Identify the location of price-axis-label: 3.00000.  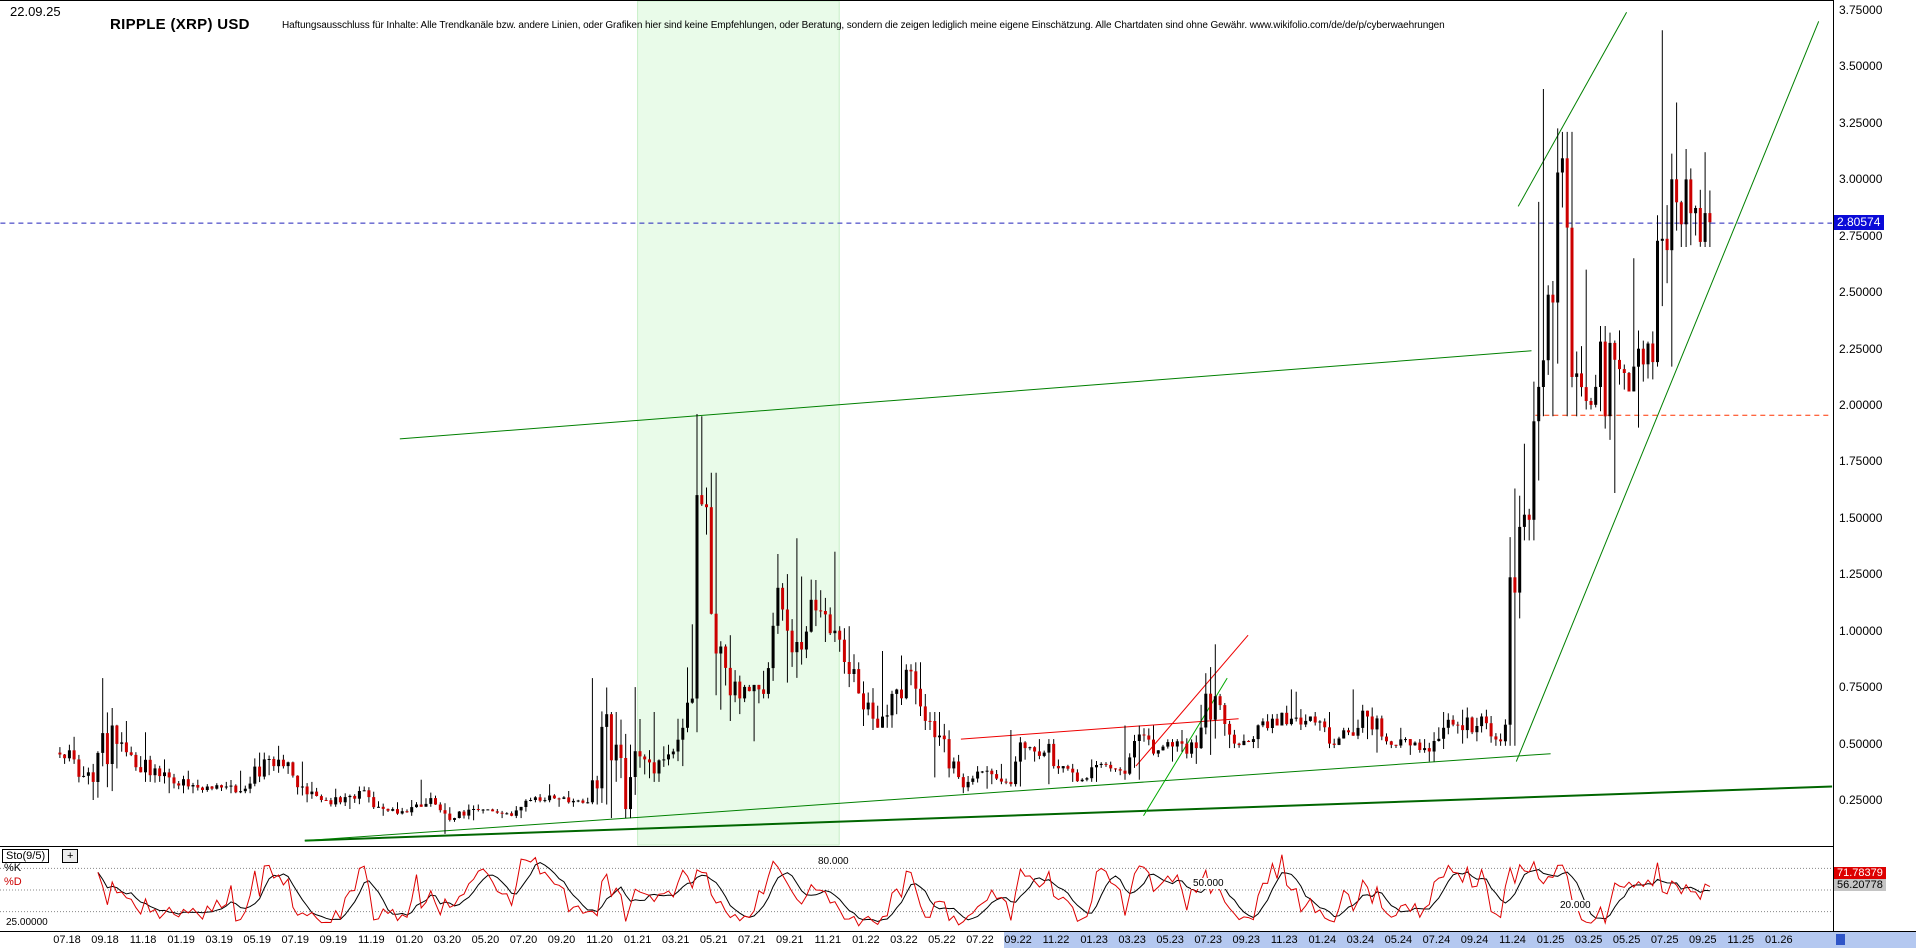
(1861, 179).